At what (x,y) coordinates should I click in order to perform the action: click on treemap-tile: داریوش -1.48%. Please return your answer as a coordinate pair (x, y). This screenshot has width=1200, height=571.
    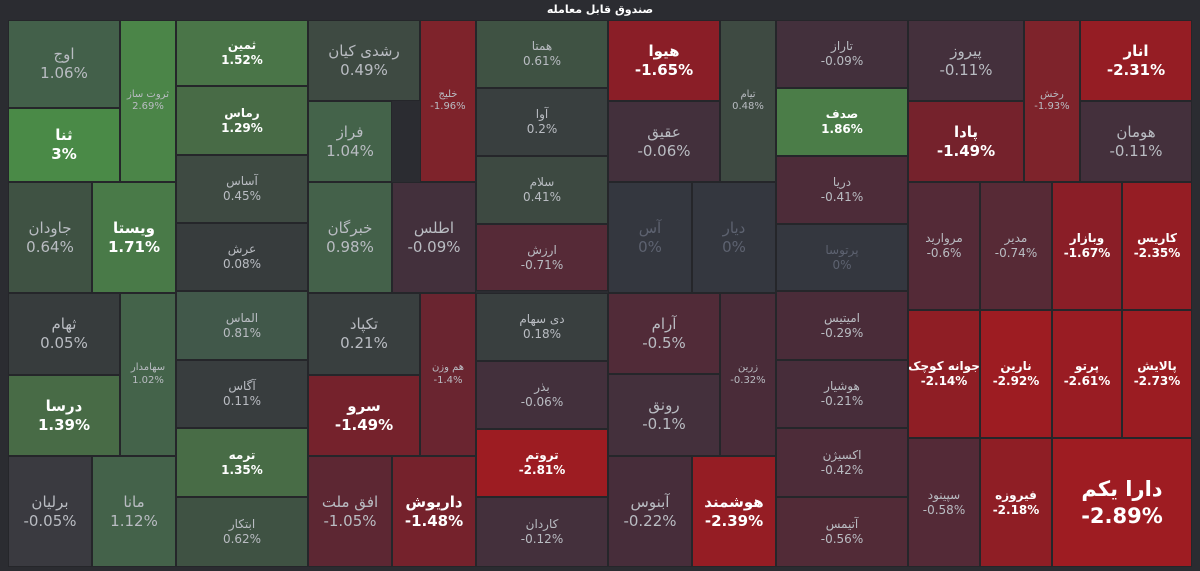
    Looking at the image, I should click on (434, 511).